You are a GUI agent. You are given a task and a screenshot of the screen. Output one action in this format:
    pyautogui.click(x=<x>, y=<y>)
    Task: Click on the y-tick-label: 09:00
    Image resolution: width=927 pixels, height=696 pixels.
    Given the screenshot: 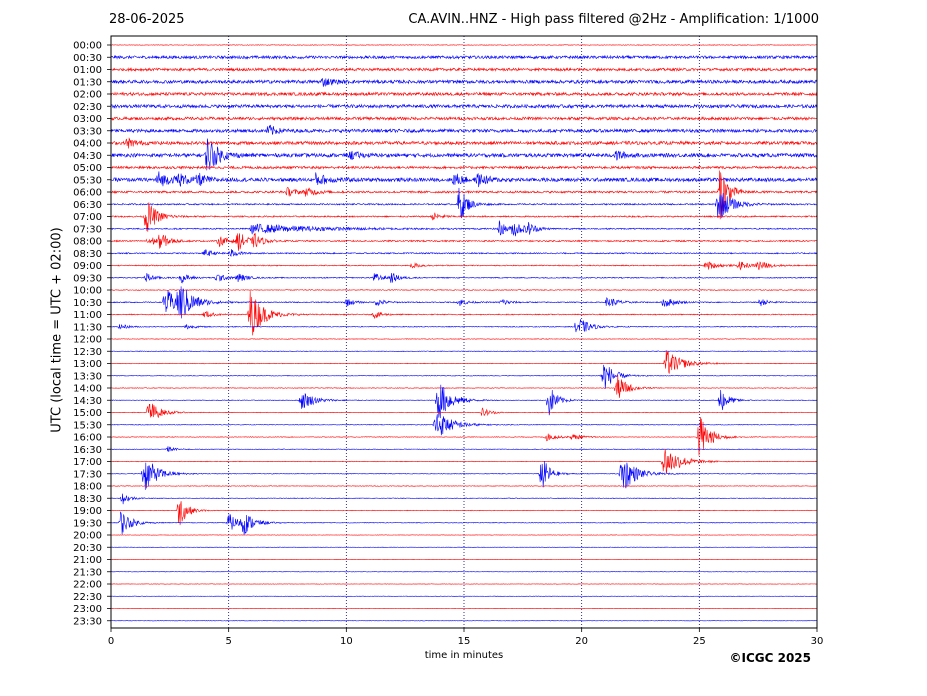 What is the action you would take?
    pyautogui.click(x=87, y=266)
    